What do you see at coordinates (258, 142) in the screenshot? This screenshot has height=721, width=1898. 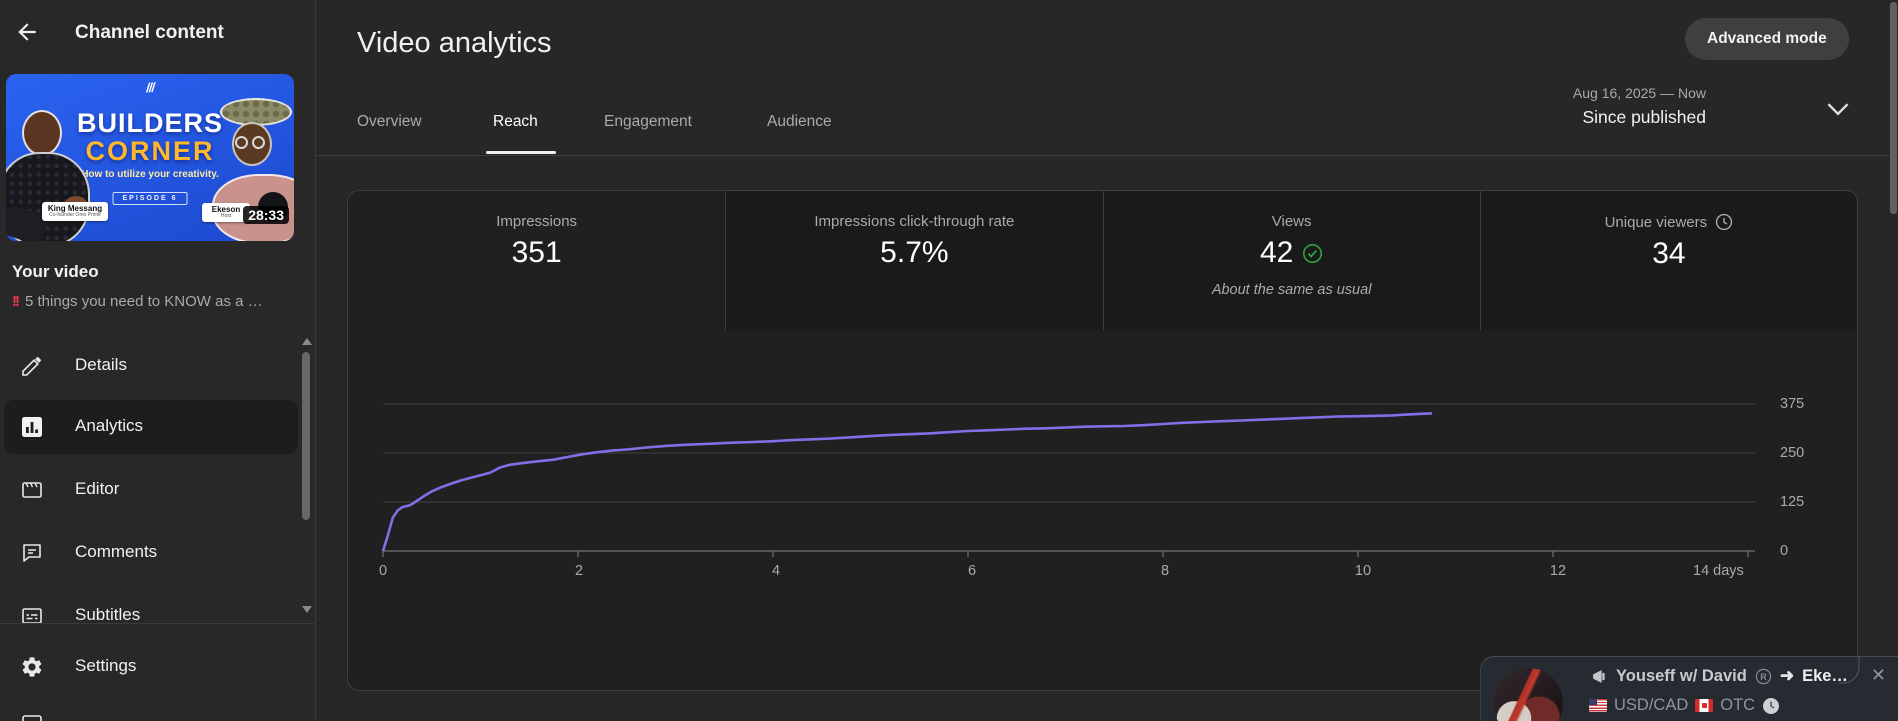 I see `right-person-glasses-right` at bounding box center [258, 142].